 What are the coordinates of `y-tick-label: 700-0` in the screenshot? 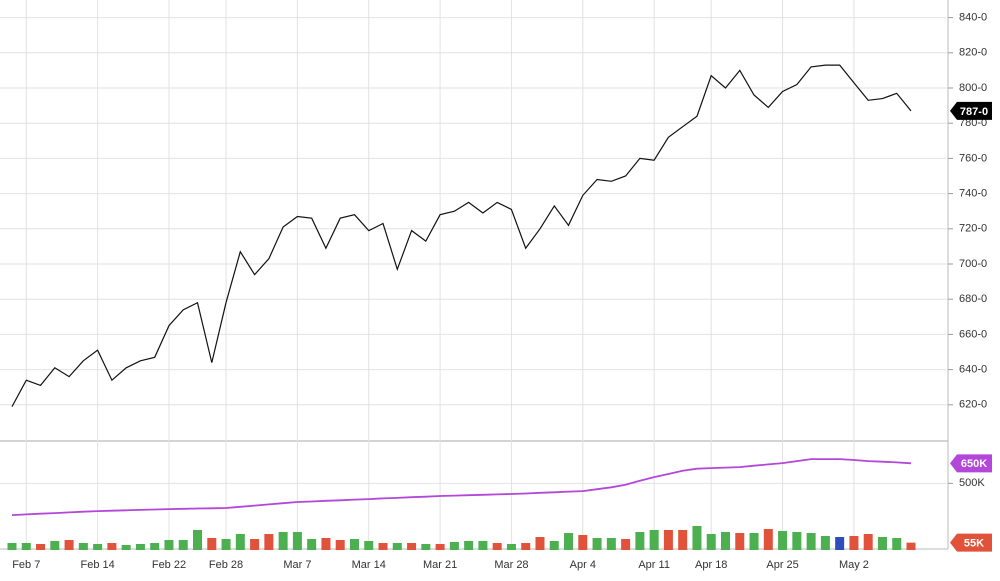 It's located at (973, 264).